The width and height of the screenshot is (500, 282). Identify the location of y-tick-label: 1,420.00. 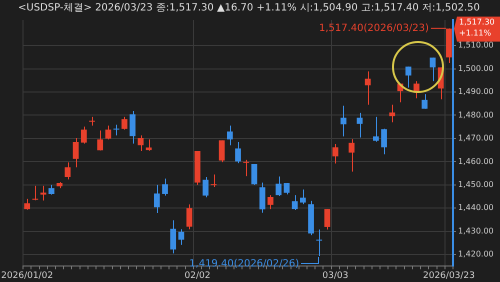
(476, 254).